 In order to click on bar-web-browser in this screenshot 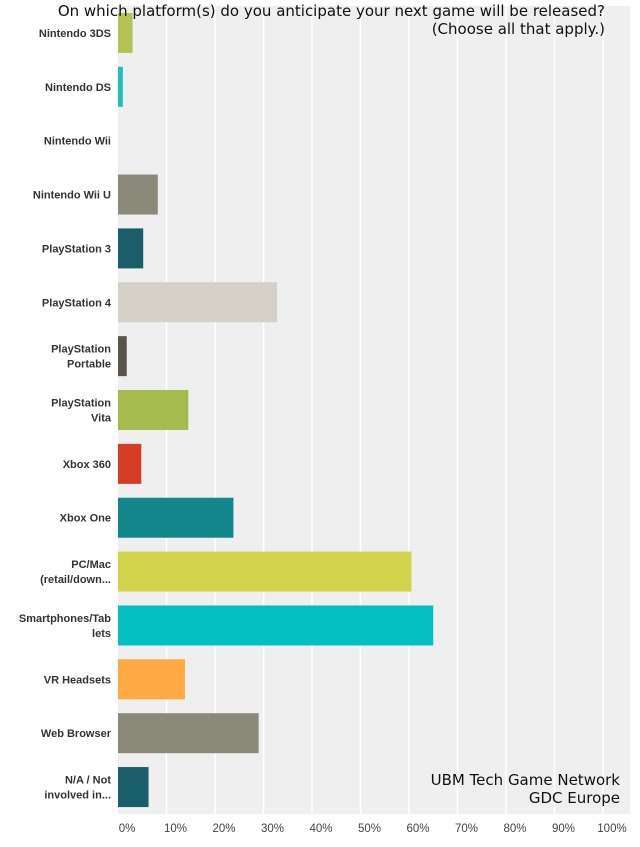, I will do `click(188, 733)`.